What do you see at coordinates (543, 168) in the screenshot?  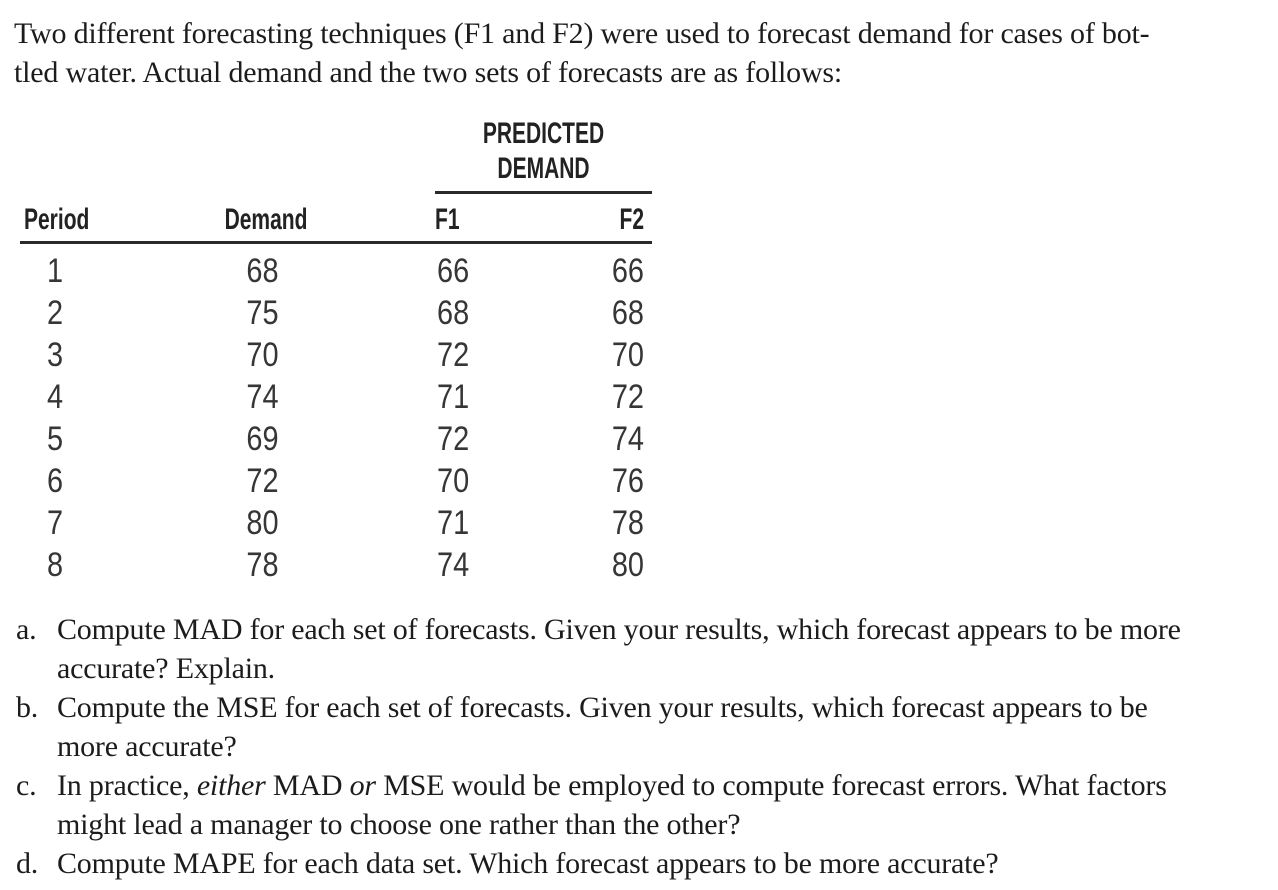 I see `spanner-line-2: DEMAND` at bounding box center [543, 168].